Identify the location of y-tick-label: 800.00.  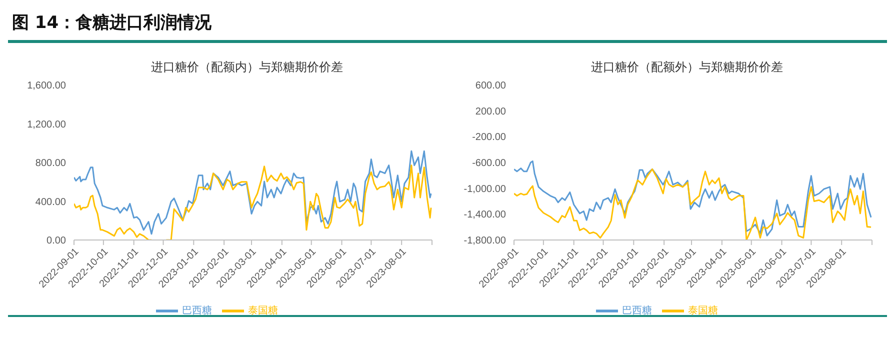
(50, 164).